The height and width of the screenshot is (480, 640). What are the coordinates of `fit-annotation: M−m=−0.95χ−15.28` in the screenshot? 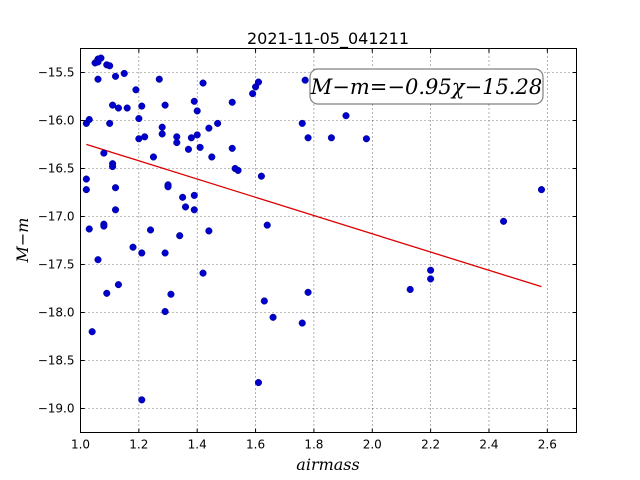 It's located at (426, 86).